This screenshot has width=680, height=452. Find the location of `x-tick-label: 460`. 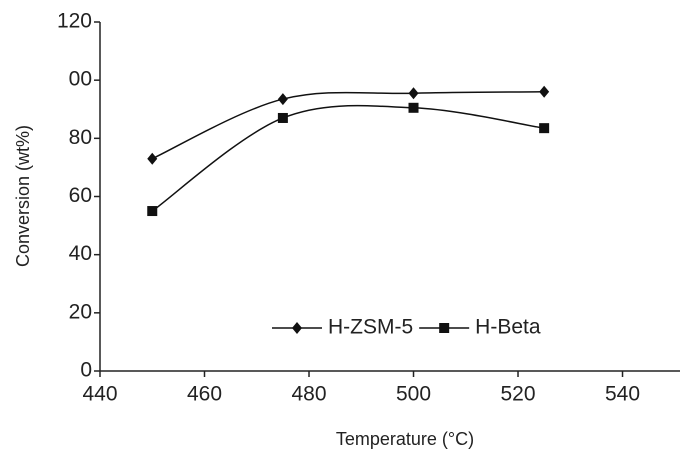

x-tick-label: 460 is located at coordinates (204, 394).